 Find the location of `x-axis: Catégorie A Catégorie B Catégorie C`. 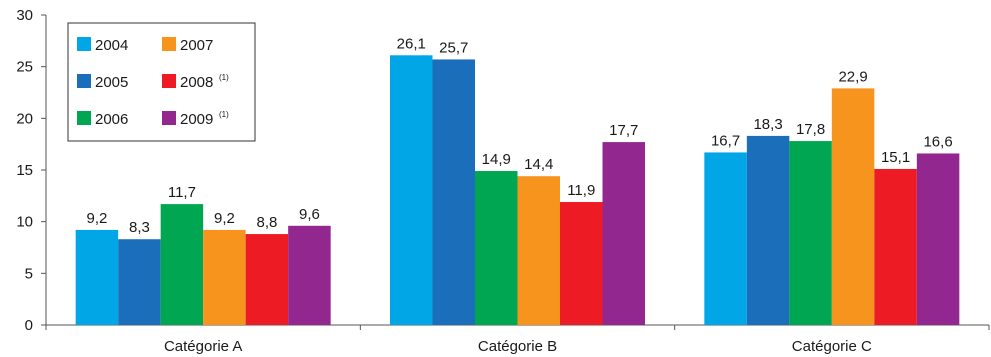

x-axis: Catégorie A Catégorie B Catégorie C is located at coordinates (517, 339).